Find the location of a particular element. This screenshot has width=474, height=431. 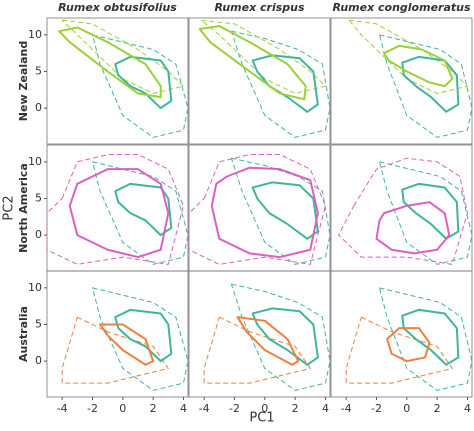

row-label: Australia is located at coordinates (23, 334).